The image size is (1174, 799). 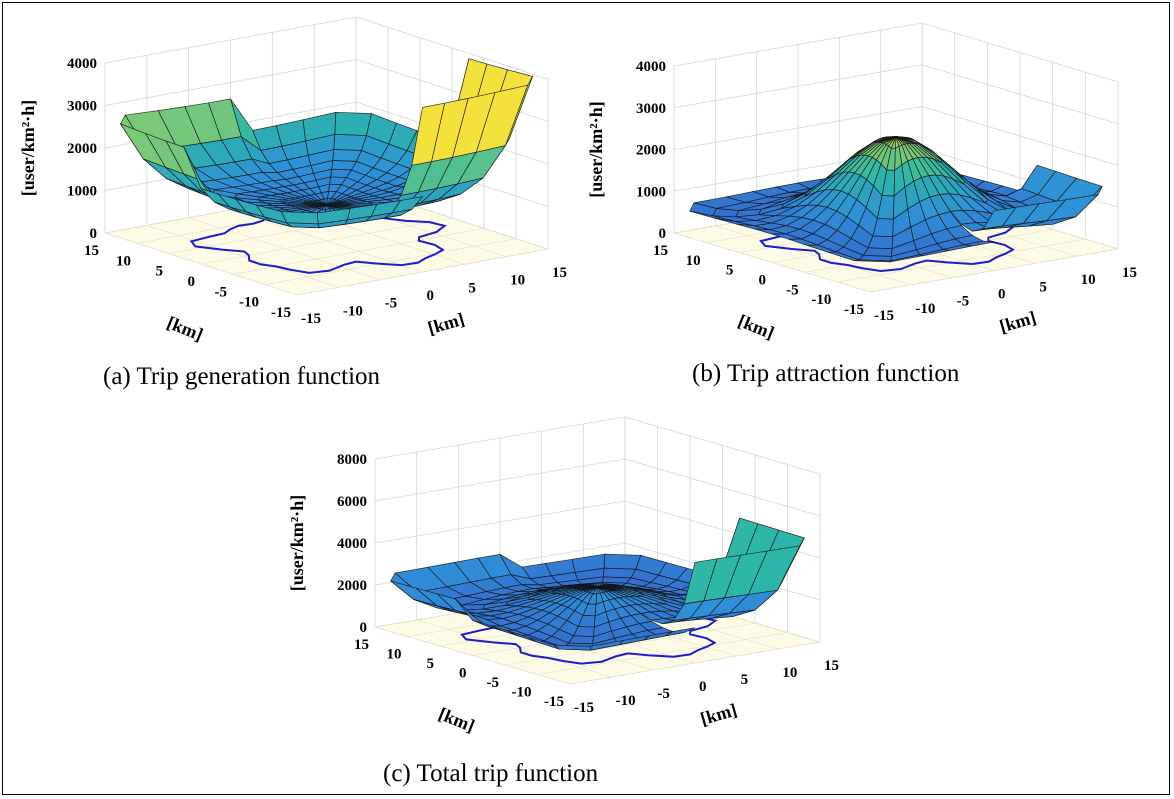 I want to click on caption-c: (c) Total trip function, so click(x=491, y=773).